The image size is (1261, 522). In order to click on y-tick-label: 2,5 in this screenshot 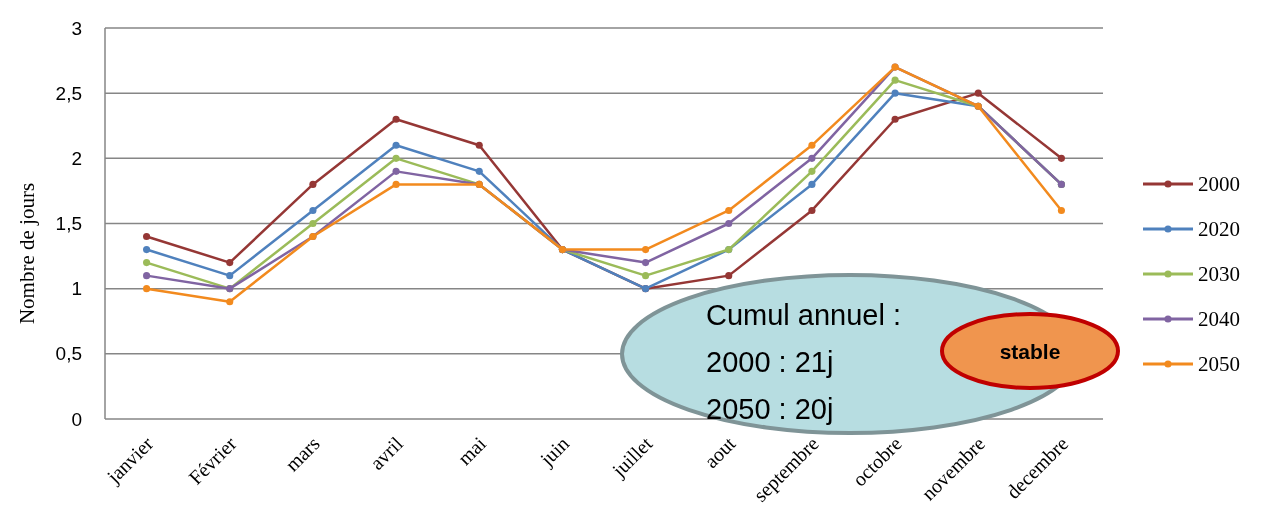, I will do `click(68, 93)`.